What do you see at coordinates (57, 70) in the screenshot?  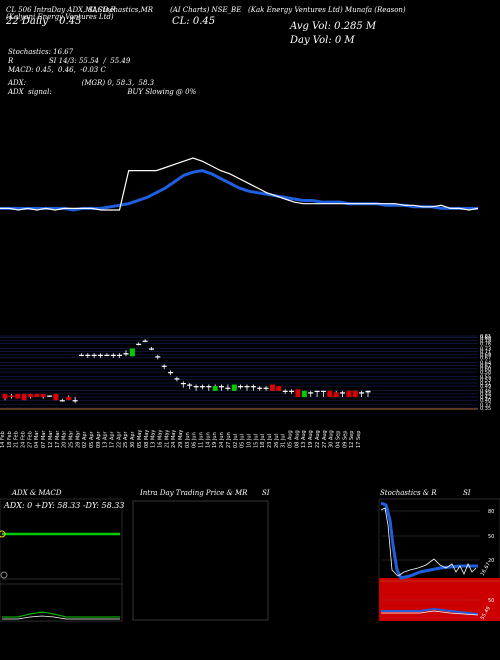 I see `macd-readout: MACD: 0.45, 0.46, -0.03 C` at bounding box center [57, 70].